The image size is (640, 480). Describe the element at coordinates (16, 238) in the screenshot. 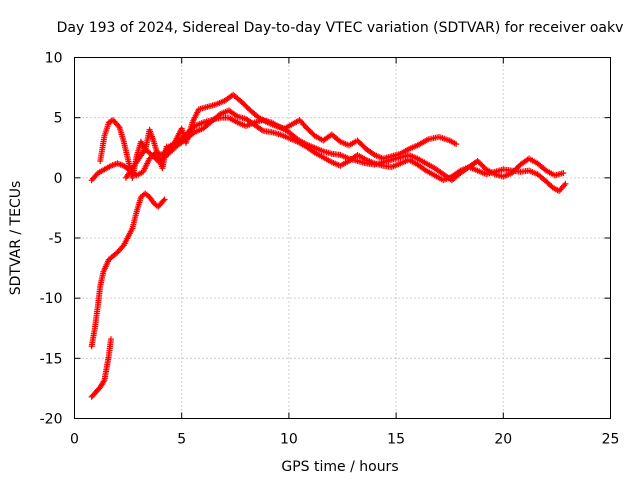

I see `y-axis-label: SDTVAR / TECUs` at that location.